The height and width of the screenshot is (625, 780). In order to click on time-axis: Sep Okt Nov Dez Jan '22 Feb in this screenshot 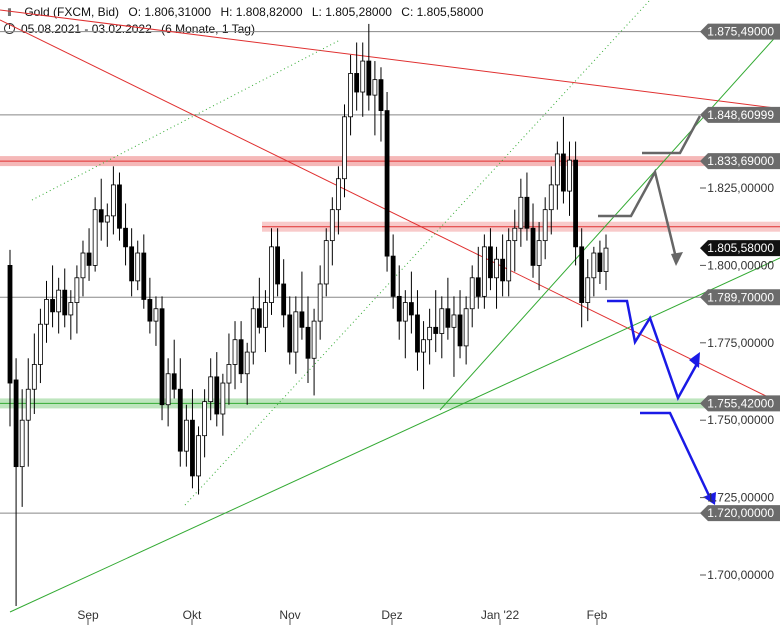, I will do `click(342, 616)`.